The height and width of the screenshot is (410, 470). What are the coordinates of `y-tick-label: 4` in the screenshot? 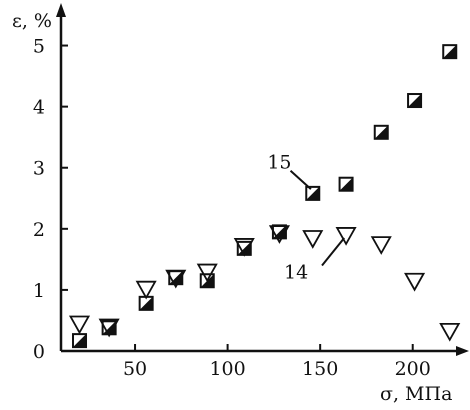 It's located at (39, 108).